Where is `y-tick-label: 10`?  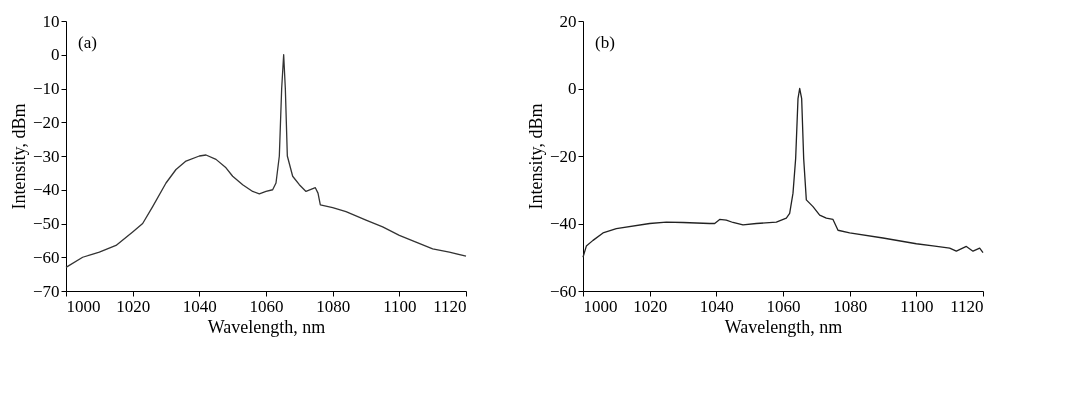
y-tick-label: 10 is located at coordinates (51, 21).